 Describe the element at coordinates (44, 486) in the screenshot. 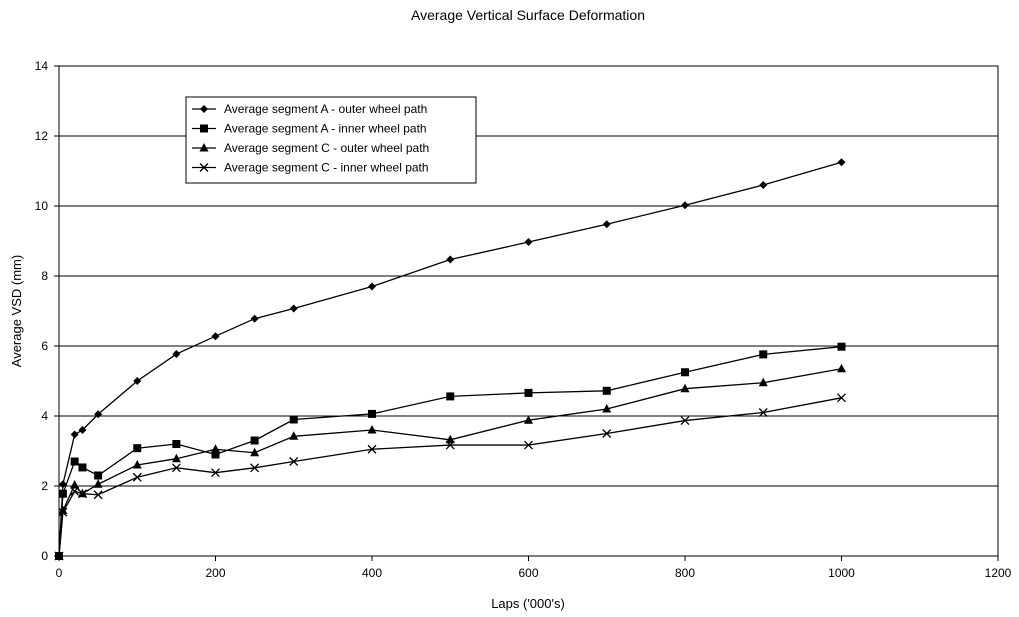

I see `y-tick-label: 2` at that location.